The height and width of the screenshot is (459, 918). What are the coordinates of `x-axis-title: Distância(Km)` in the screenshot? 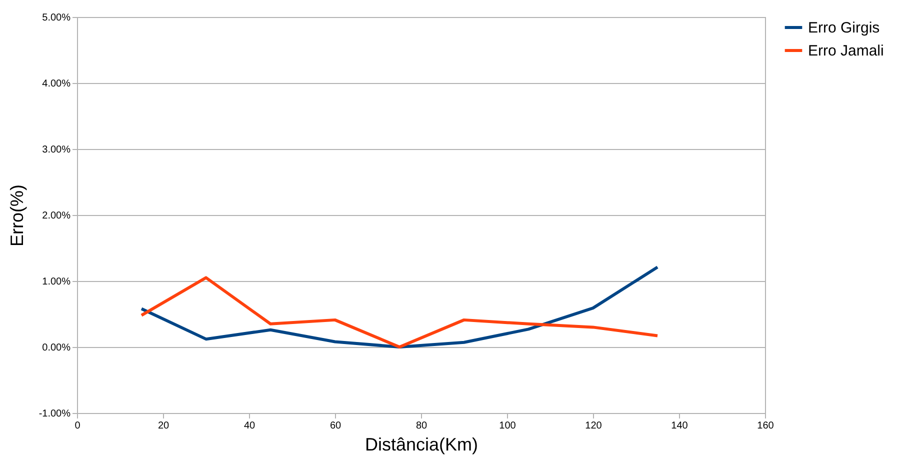 It's located at (421, 444).